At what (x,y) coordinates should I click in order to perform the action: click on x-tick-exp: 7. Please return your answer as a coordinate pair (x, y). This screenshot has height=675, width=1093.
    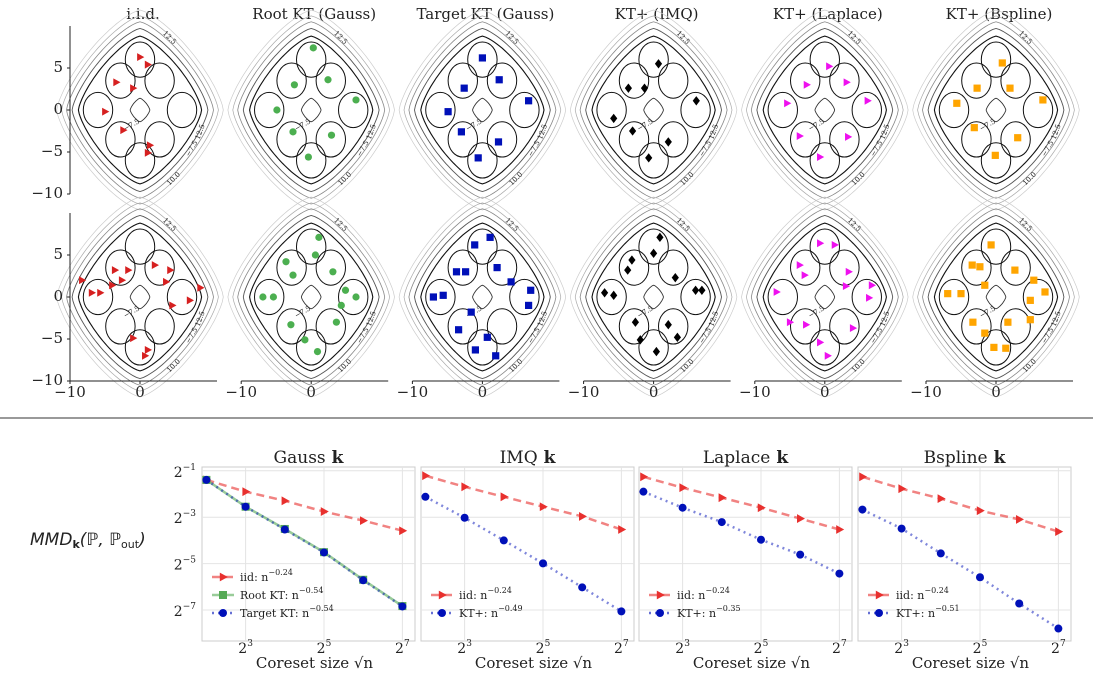
    Looking at the image, I should click on (407, 644).